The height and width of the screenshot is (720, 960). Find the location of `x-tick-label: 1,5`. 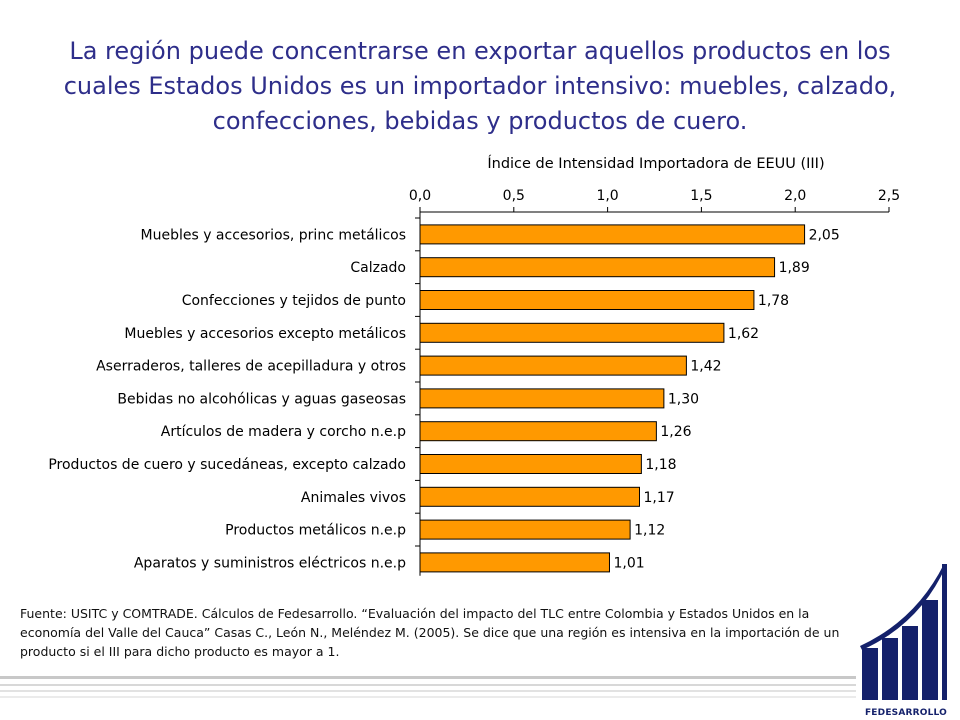

x-tick-label: 1,5 is located at coordinates (701, 196).